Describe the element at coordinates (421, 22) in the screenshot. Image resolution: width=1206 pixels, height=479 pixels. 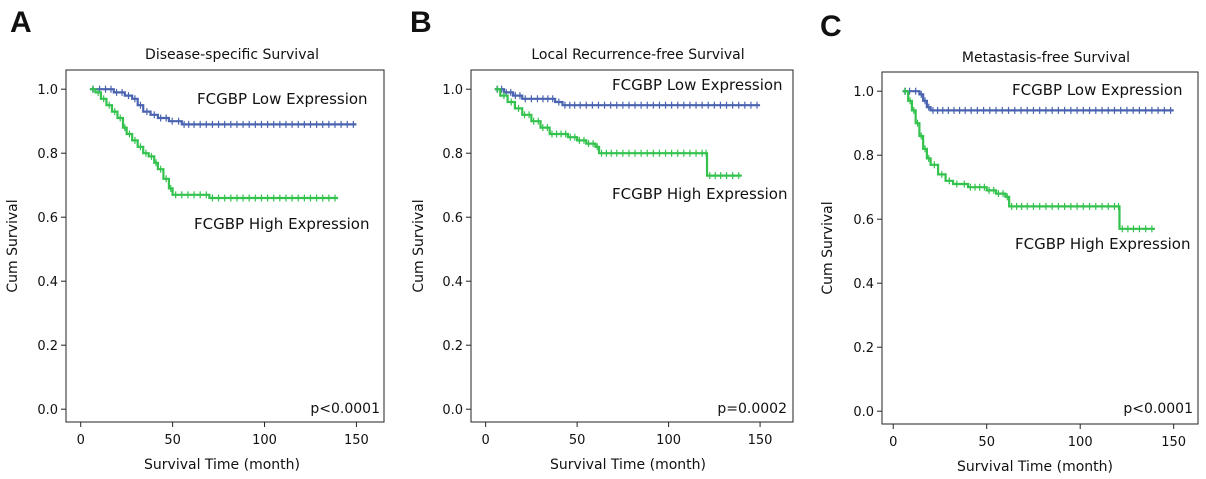
I see `panel-letter: B` at that location.